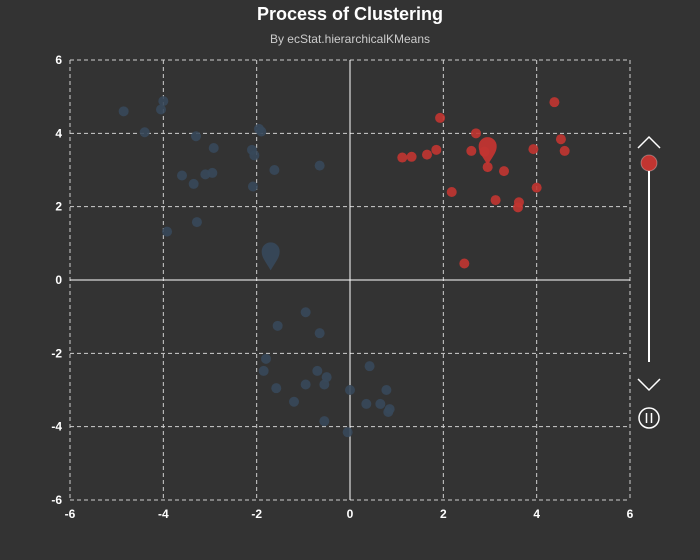 This screenshot has height=560, width=700. What do you see at coordinates (58, 133) in the screenshot?
I see `y-tick-label: 4` at bounding box center [58, 133].